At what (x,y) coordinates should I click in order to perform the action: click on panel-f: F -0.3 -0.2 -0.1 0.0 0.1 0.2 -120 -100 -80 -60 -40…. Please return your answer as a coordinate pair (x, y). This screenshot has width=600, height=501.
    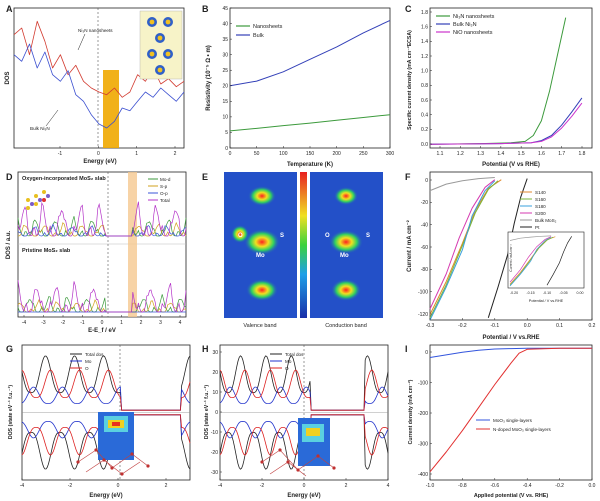
    Looking at the image, I should click on (500, 256).